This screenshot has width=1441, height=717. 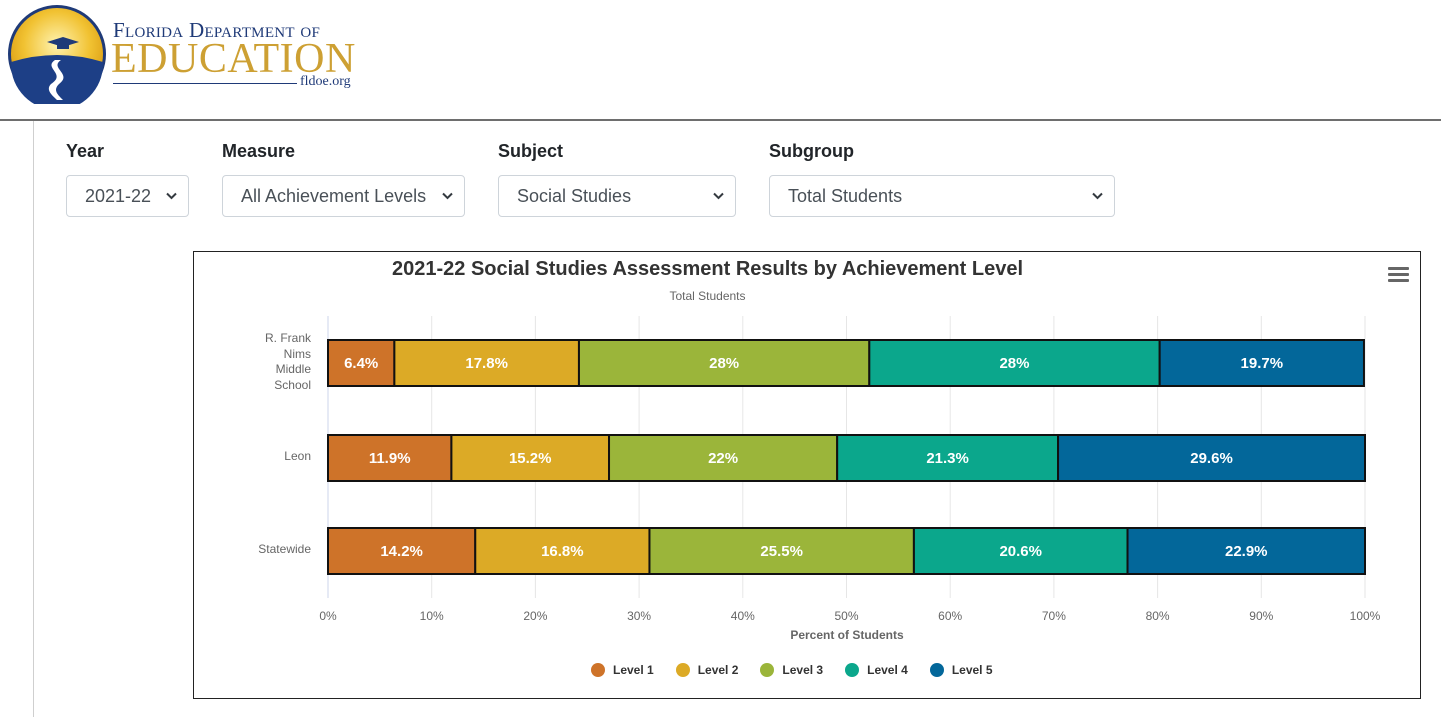 What do you see at coordinates (1365, 616) in the screenshot?
I see `x-tick-label: 100%` at bounding box center [1365, 616].